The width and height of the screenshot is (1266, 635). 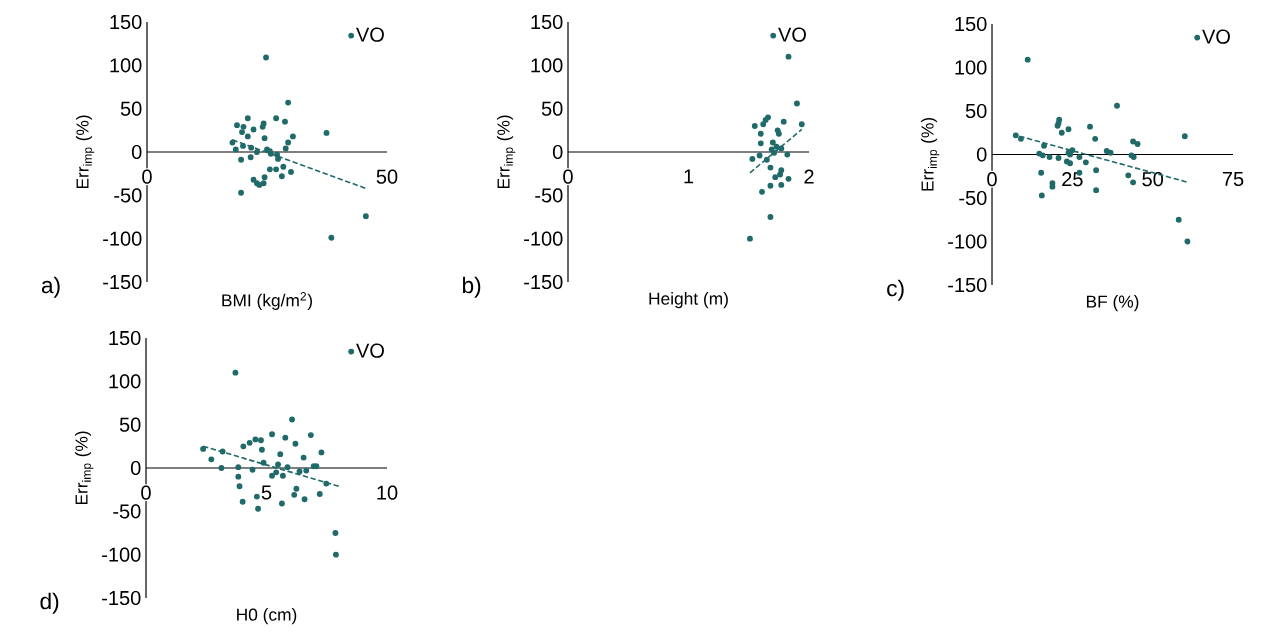 What do you see at coordinates (471, 287) in the screenshot?
I see `text: b)` at bounding box center [471, 287].